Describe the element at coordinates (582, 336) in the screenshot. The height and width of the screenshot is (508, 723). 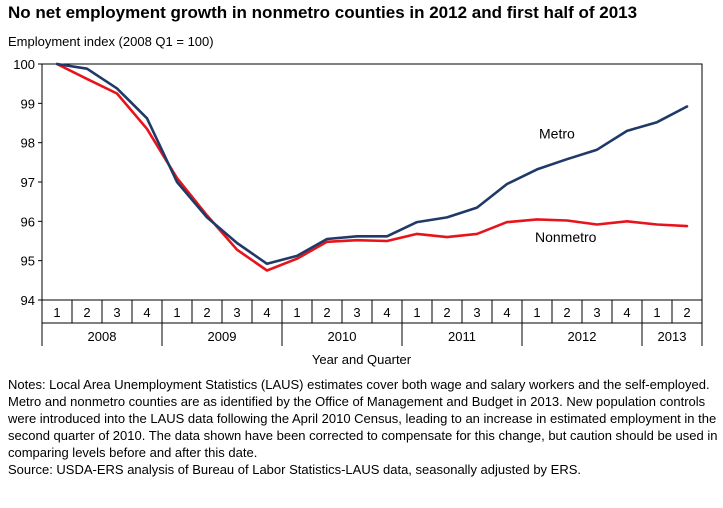
I see `year-tick-label: 2012` at that location.